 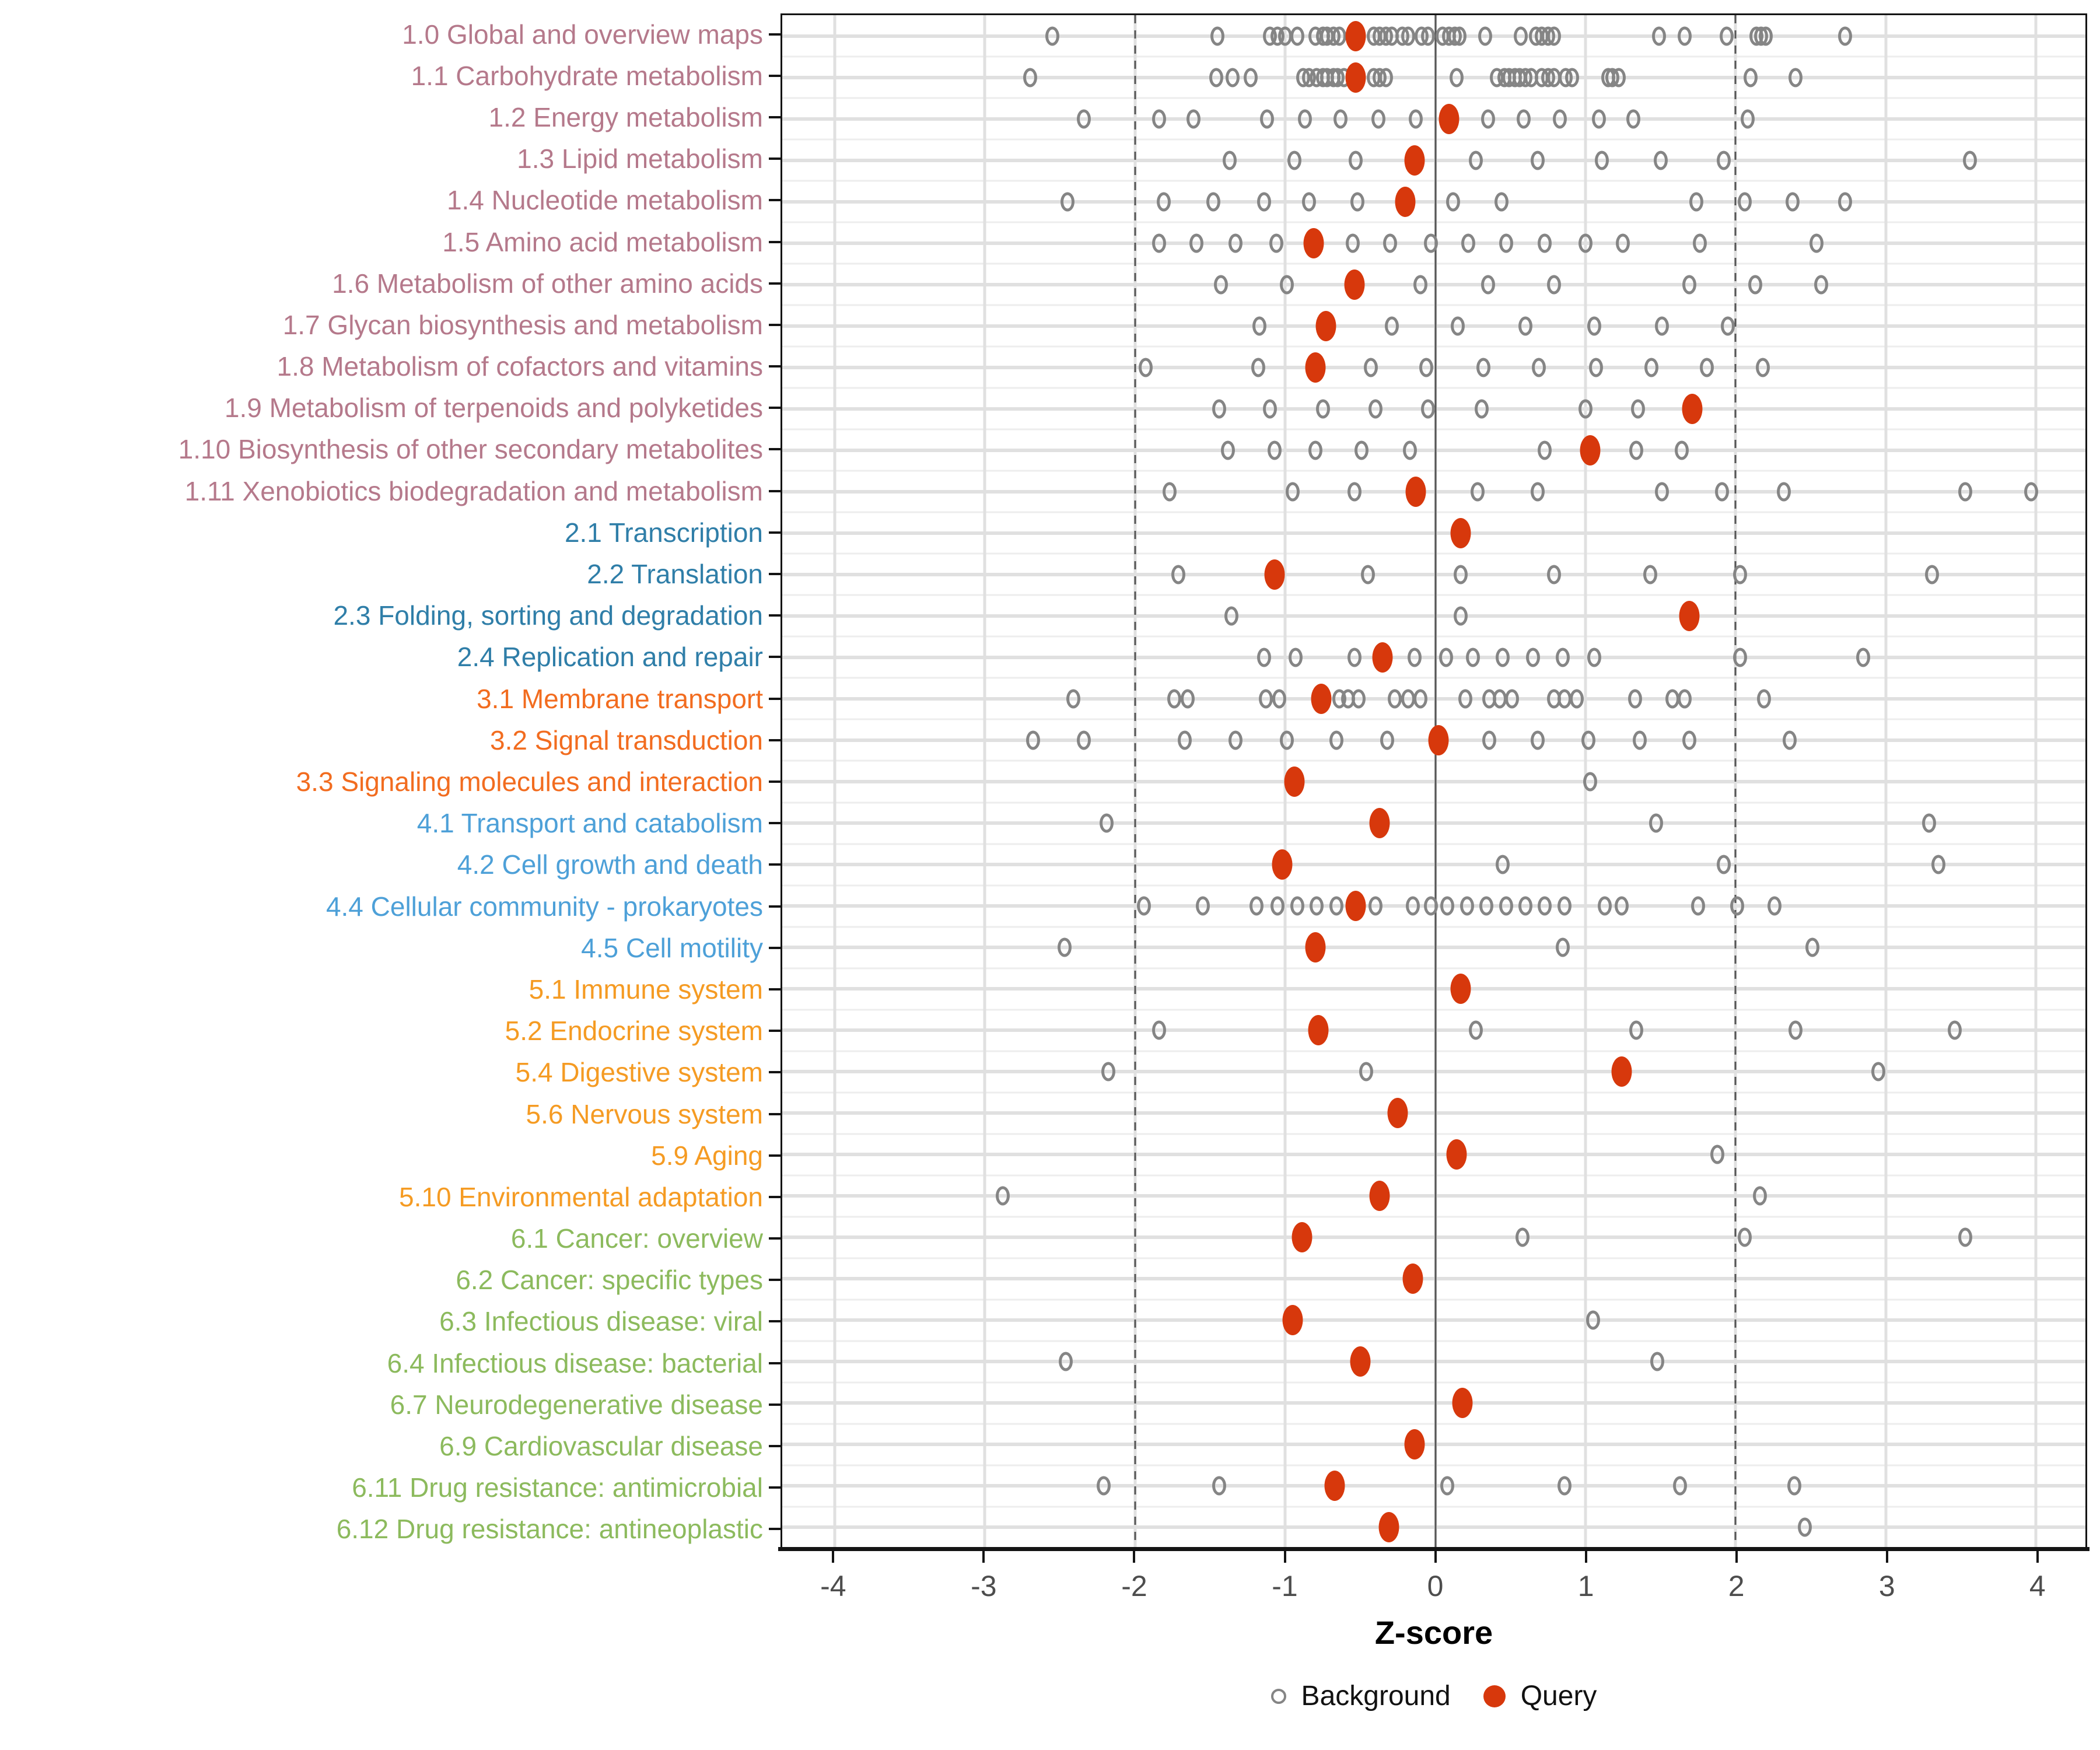 What do you see at coordinates (1435, 1586) in the screenshot?
I see `x-tick-label: 0` at bounding box center [1435, 1586].